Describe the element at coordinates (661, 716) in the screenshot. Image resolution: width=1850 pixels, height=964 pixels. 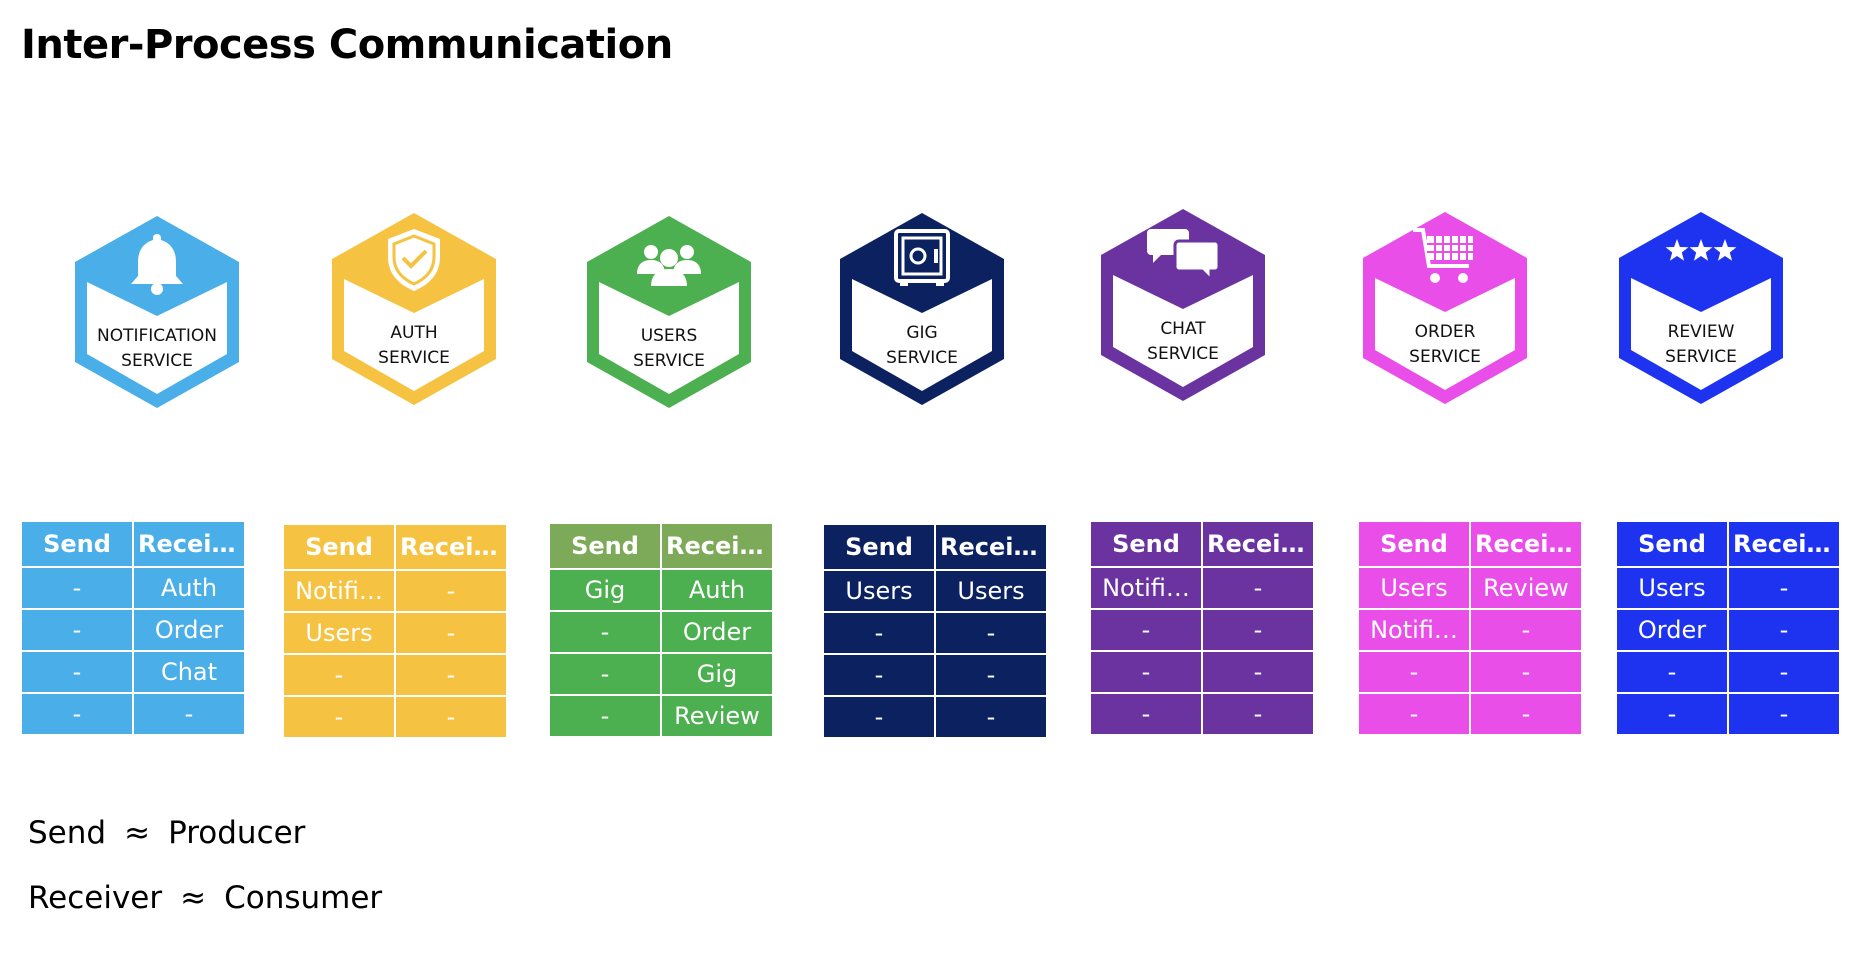
I see `table-row: - Review` at that location.